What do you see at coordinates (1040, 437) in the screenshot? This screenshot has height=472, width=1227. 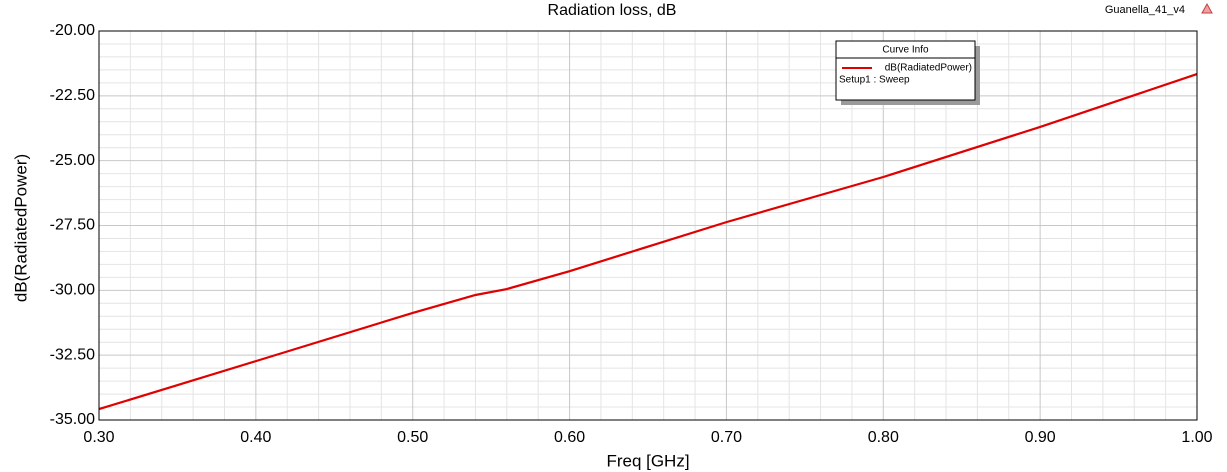 I see `x-tick-label: 0.90` at bounding box center [1040, 437].